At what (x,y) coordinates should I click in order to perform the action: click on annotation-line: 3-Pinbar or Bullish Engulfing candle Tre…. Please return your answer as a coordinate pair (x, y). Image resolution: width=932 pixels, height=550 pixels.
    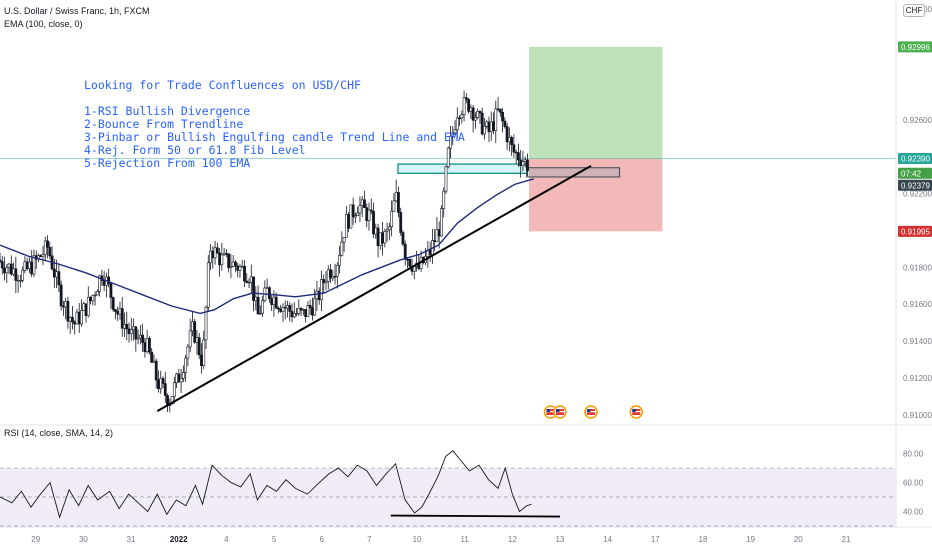
    Looking at the image, I should click on (274, 137).